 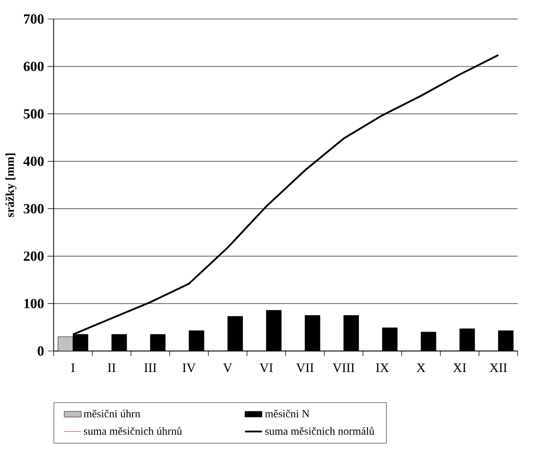 I want to click on x-tick-label: III, so click(x=150, y=368).